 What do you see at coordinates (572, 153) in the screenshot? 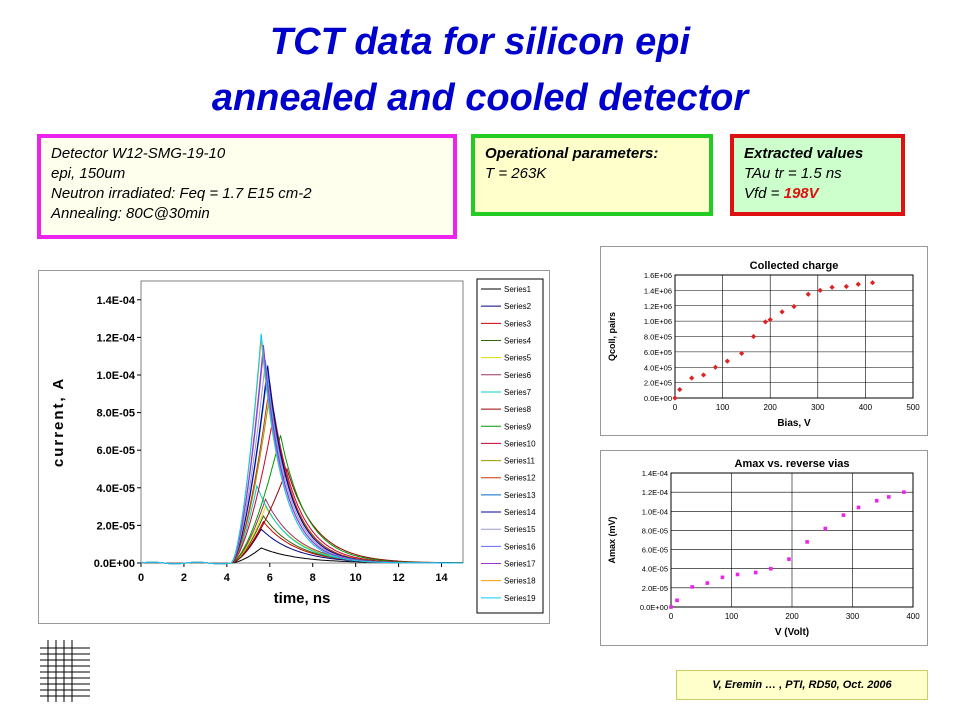
I see `operational-heading: Operational parameters:` at bounding box center [572, 153].